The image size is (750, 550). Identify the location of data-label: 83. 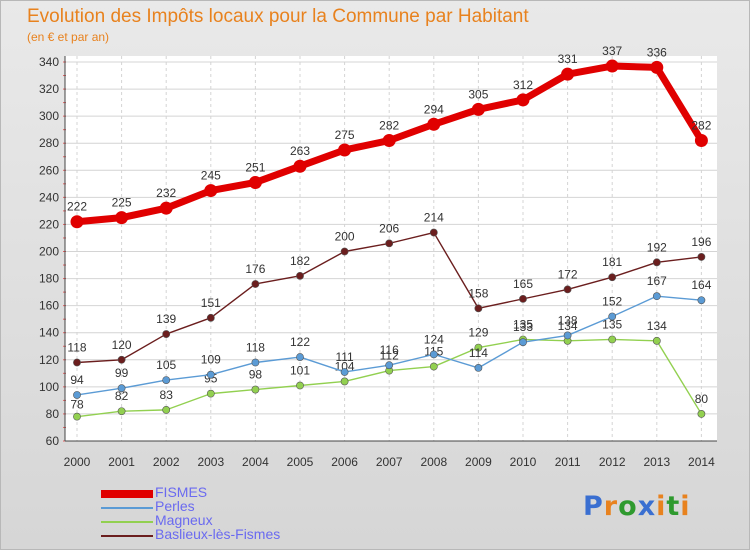
(167, 395).